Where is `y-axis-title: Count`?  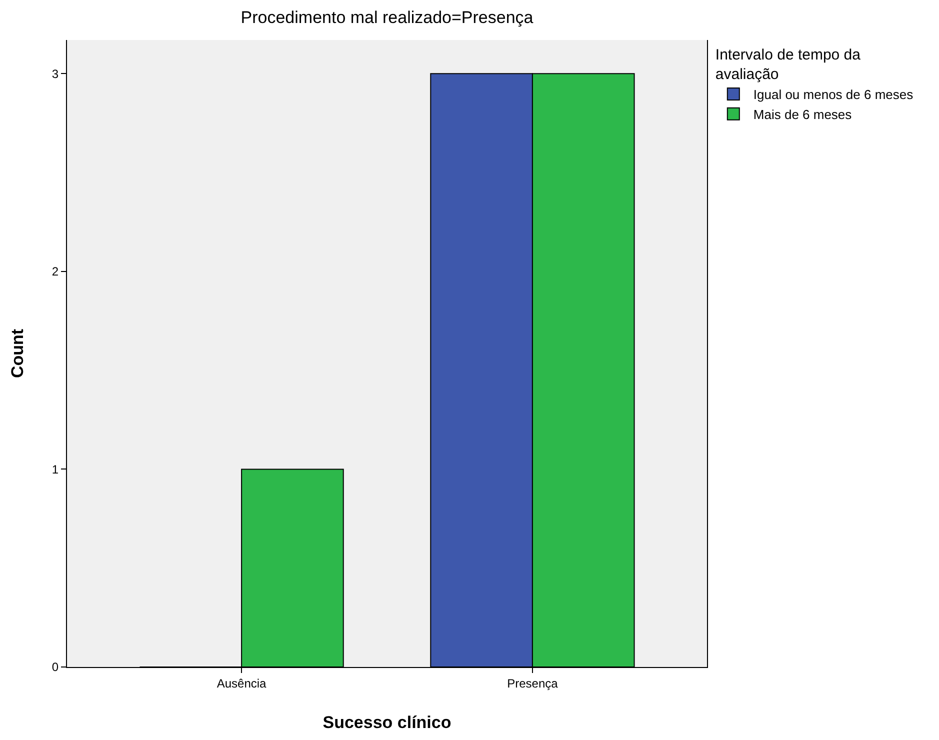
y-axis-title: Count is located at coordinates (17, 353).